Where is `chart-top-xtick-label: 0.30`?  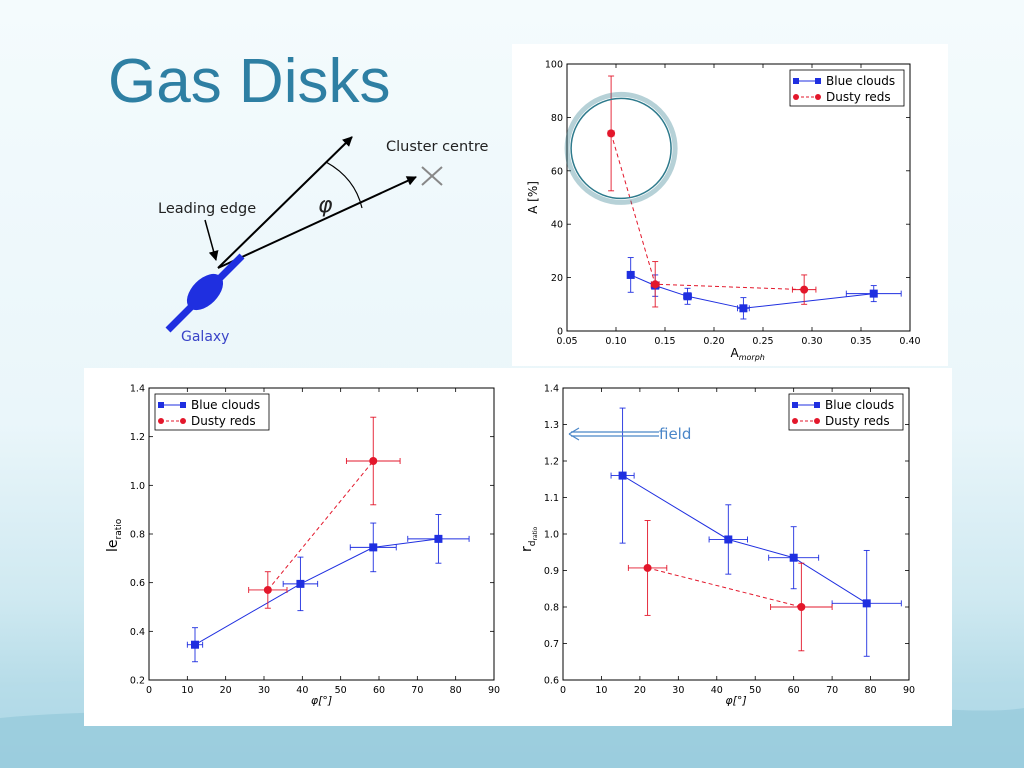
chart-top-xtick-label: 0.30 is located at coordinates (811, 341).